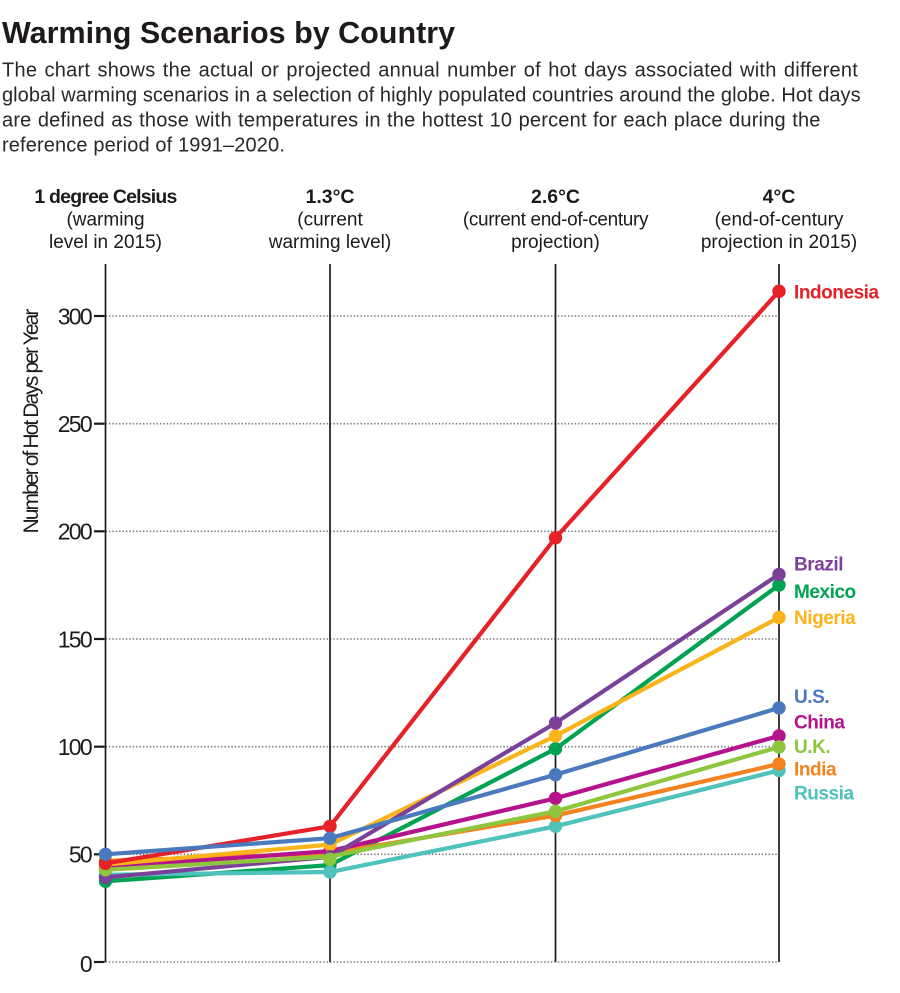 The image size is (900, 993). What do you see at coordinates (556, 220) in the screenshot?
I see `svg-text: (current end-of-century` at bounding box center [556, 220].